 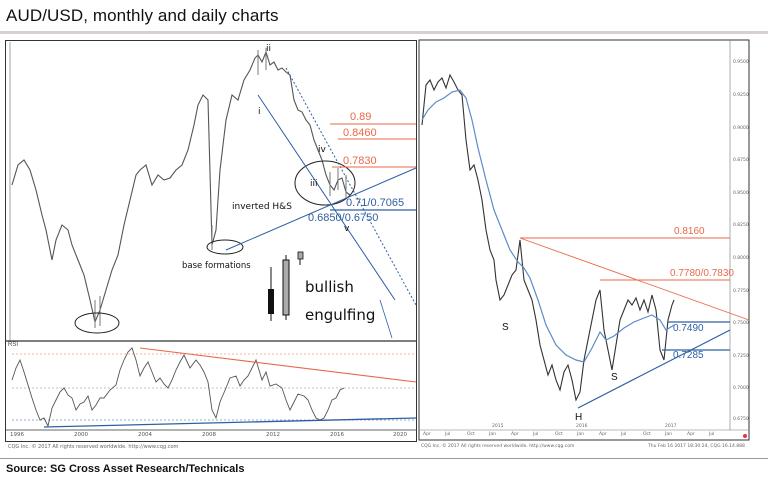 What do you see at coordinates (216, 266) in the screenshot?
I see `base-formations-label: base formations` at bounding box center [216, 266].